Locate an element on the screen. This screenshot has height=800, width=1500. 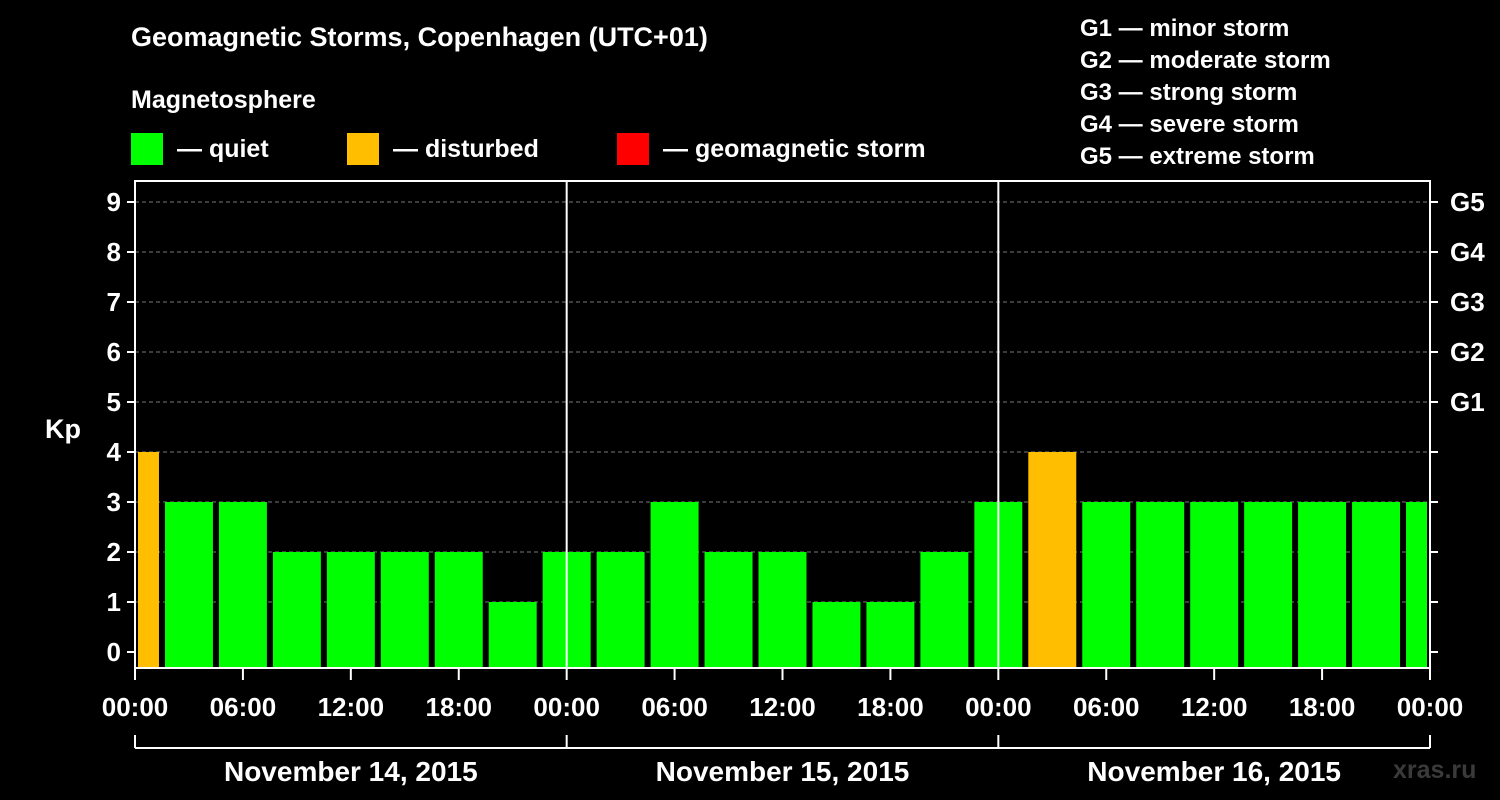
chart-title: Geomagnetic Storms, Copenhagen (UTC+01) is located at coordinates (419, 37).